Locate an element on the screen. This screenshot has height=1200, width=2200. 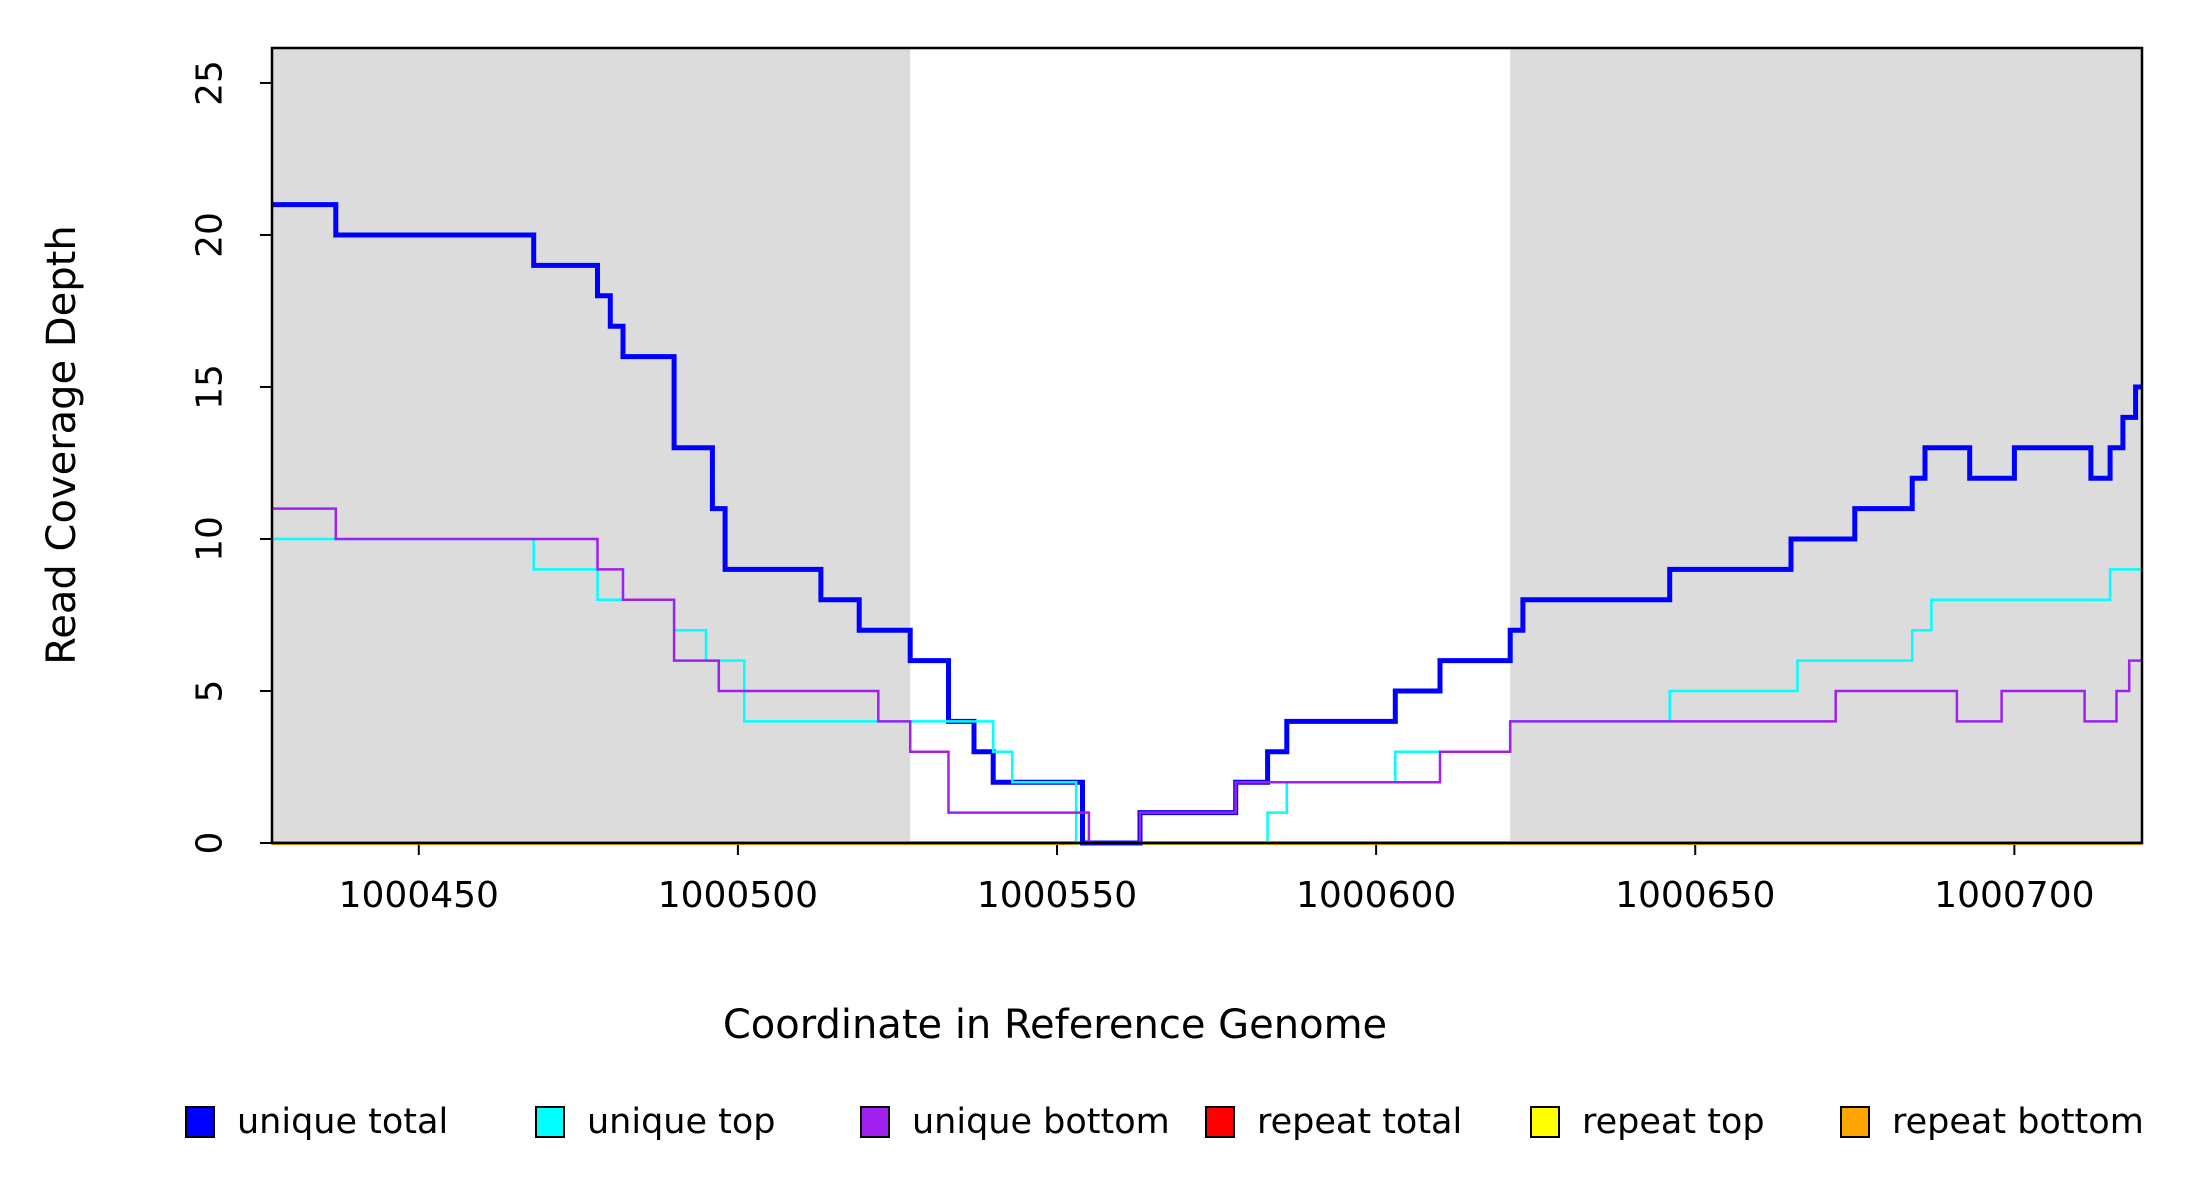
x-axis-title: Coordinate in Reference Genome is located at coordinates (1100, 1025).